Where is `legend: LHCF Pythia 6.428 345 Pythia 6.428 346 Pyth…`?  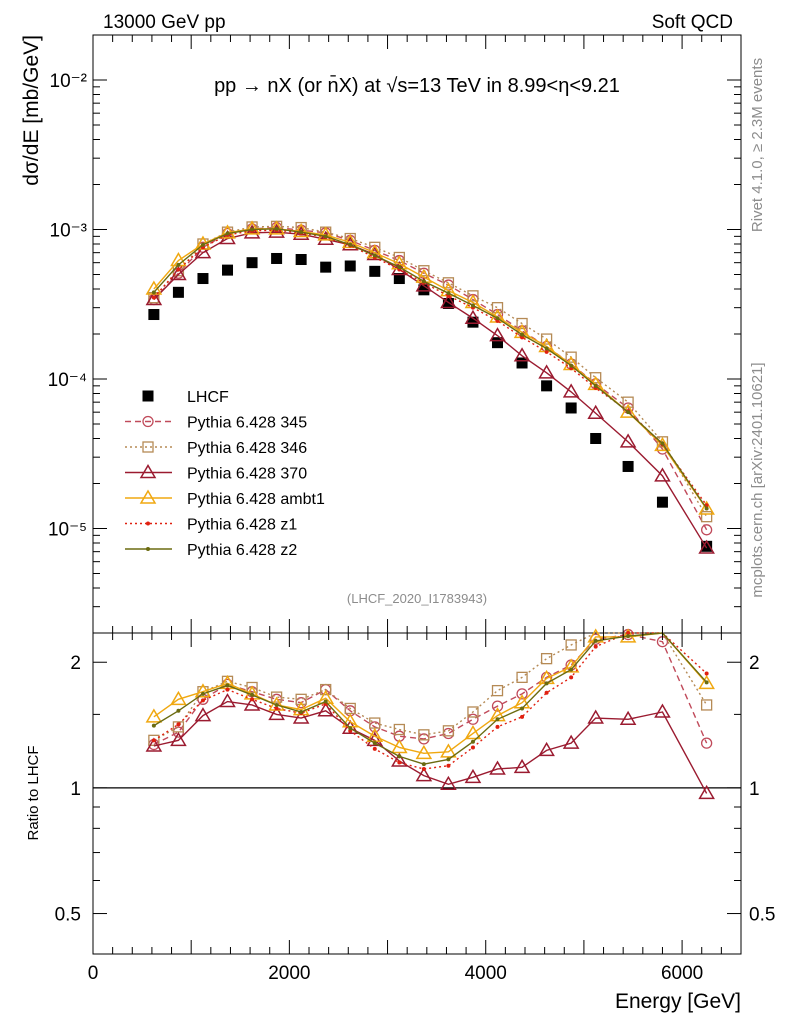 legend: LHCF Pythia 6.428 345 Pythia 6.428 346 Pyth… is located at coordinates (225, 474).